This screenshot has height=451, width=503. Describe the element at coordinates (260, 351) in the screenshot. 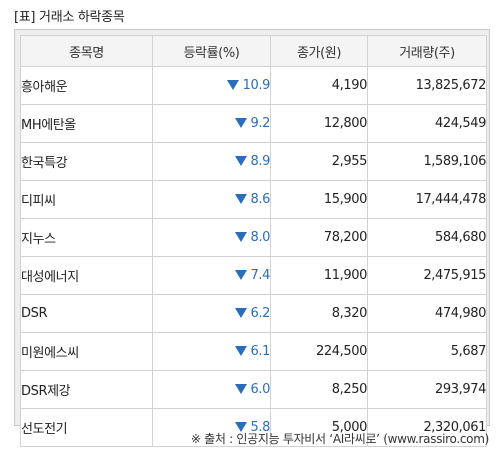

I see `rate-value: 6.1` at that location.